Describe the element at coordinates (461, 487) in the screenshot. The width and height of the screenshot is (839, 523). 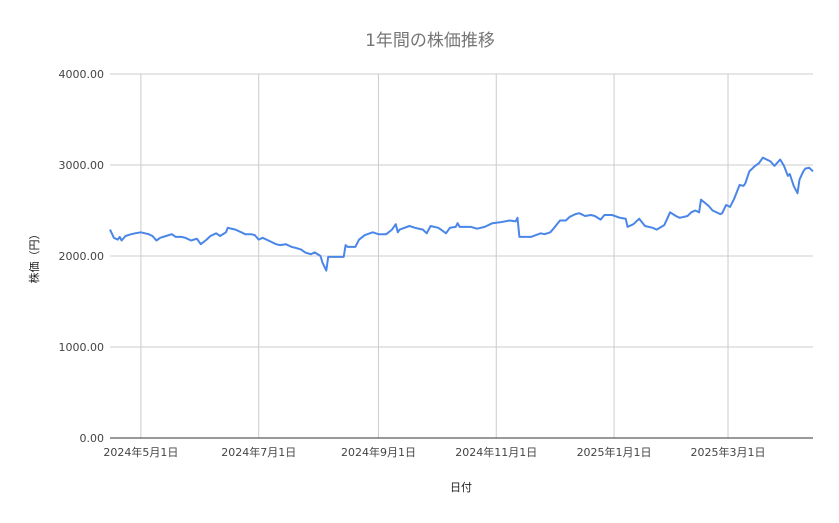
I see `x-axis-label: 日付` at that location.